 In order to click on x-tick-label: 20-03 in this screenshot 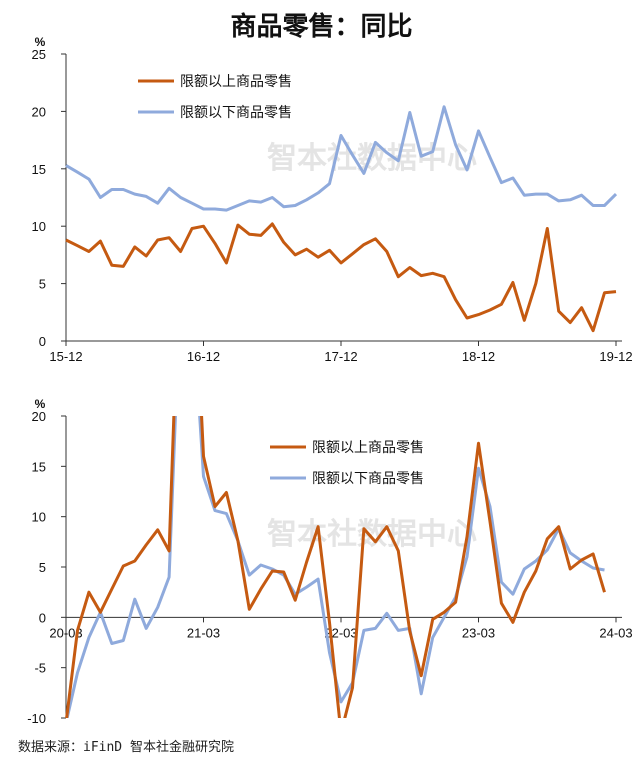, I will do `click(65, 632)`.